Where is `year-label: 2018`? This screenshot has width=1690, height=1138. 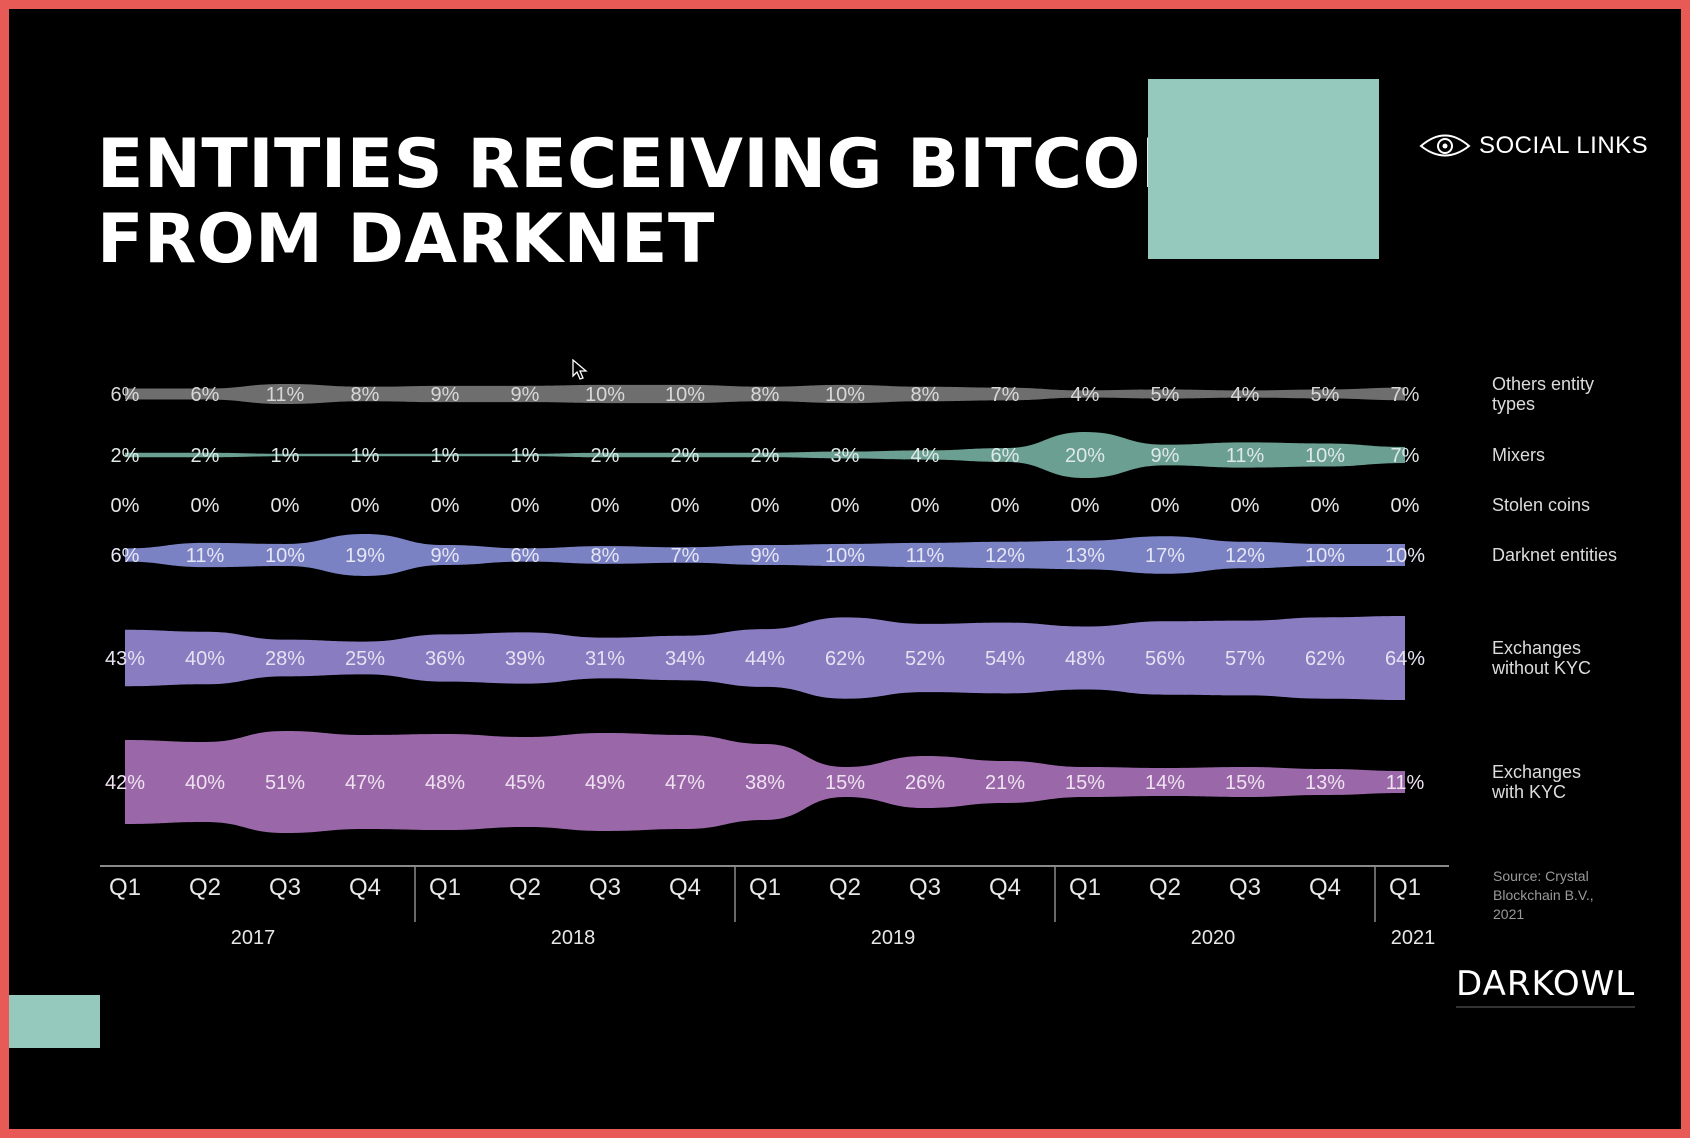
year-label: 2018 is located at coordinates (573, 938).